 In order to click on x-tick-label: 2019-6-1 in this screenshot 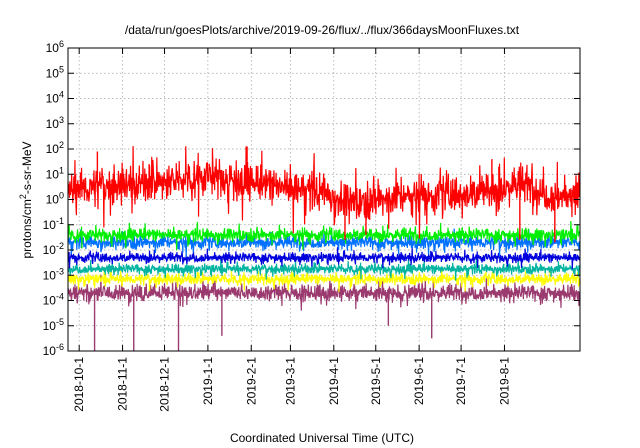, I will do `click(419, 381)`.